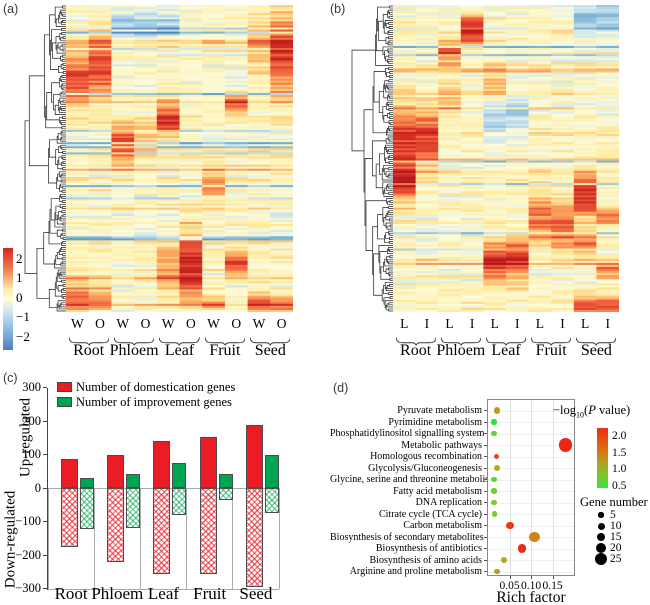  What do you see at coordinates (372, 158) in the screenshot?
I see `row-dendrogram-b` at bounding box center [372, 158].